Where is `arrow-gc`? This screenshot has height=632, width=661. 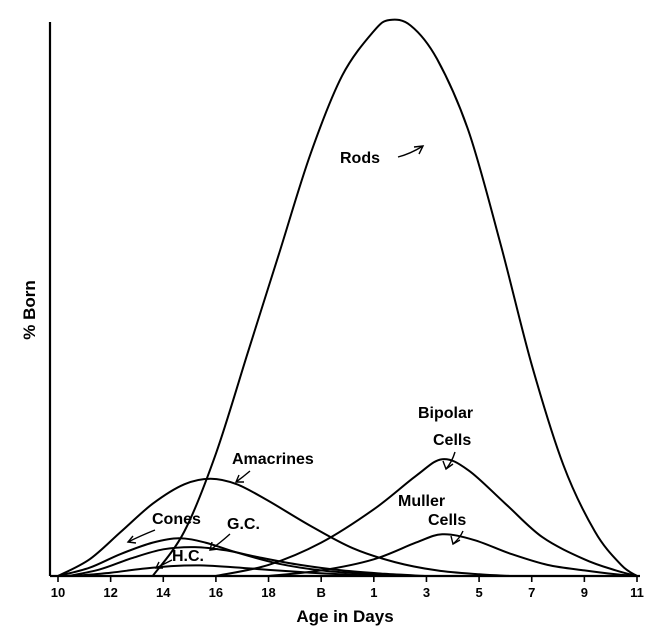 arrow-gc is located at coordinates (220, 542).